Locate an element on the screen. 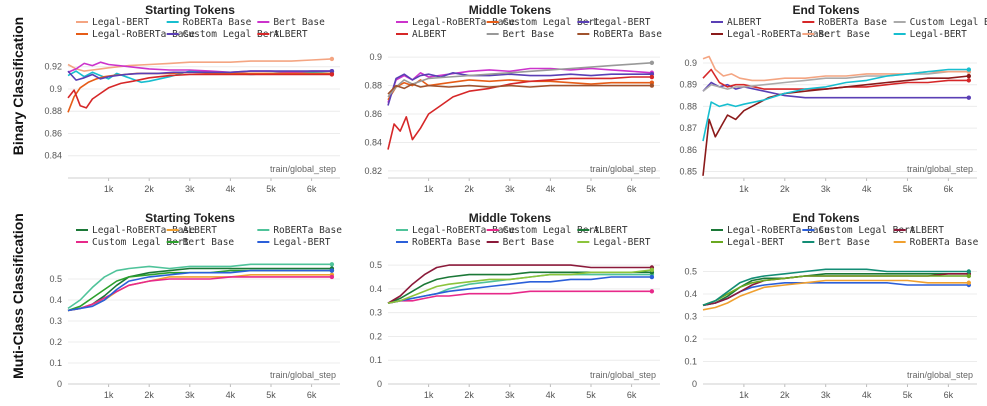 The height and width of the screenshot is (406, 987). series-line-legal-roberta-base is located at coordinates (199, 289).